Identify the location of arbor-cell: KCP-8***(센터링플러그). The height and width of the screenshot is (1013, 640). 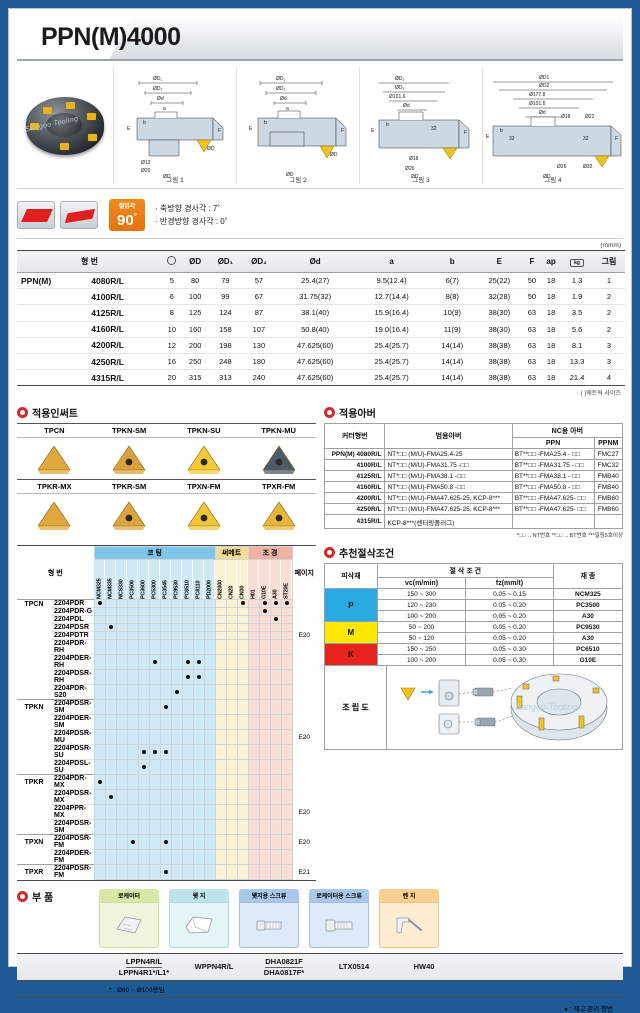
(448, 522).